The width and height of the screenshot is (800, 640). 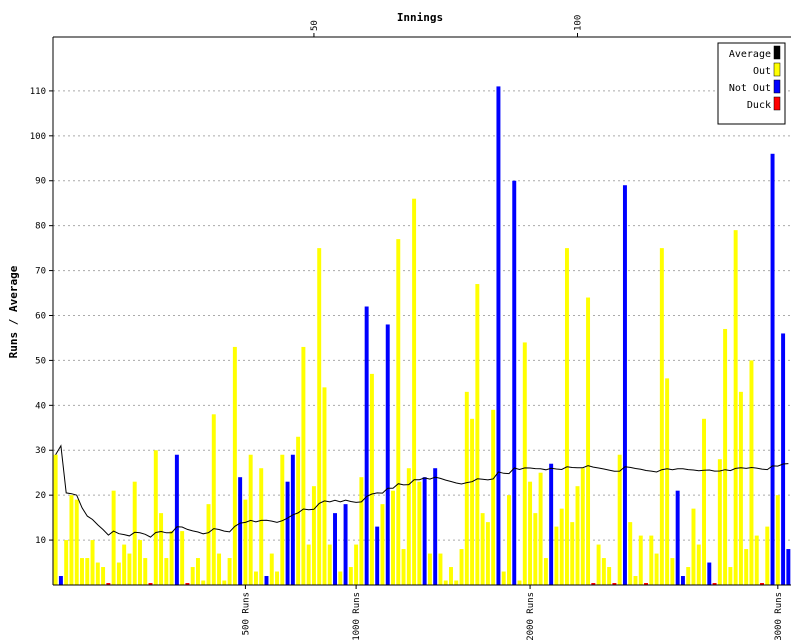 What do you see at coordinates (759, 105) in the screenshot?
I see `legend-label: Duck` at bounding box center [759, 105].